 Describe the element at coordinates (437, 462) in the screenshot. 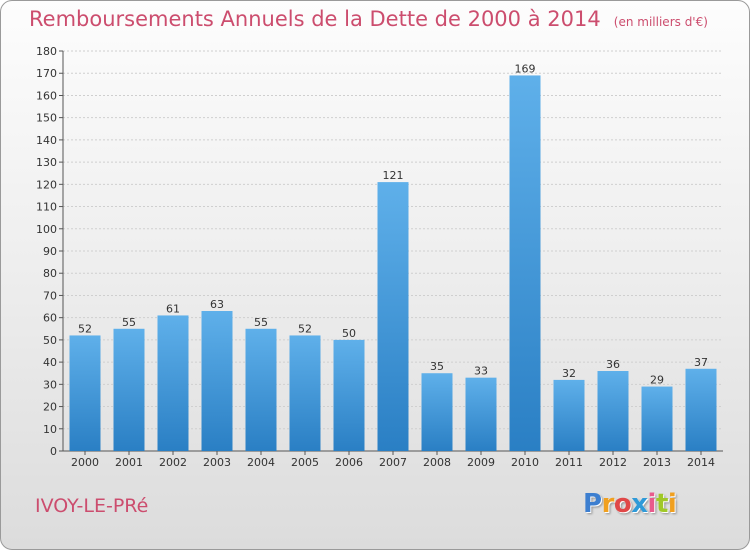

I see `x-tick-label-2008: 2008` at that location.